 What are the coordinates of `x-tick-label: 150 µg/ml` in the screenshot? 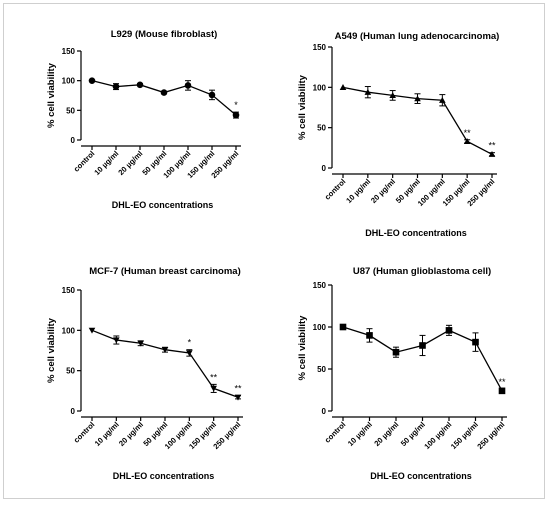 It's located at (464, 435).